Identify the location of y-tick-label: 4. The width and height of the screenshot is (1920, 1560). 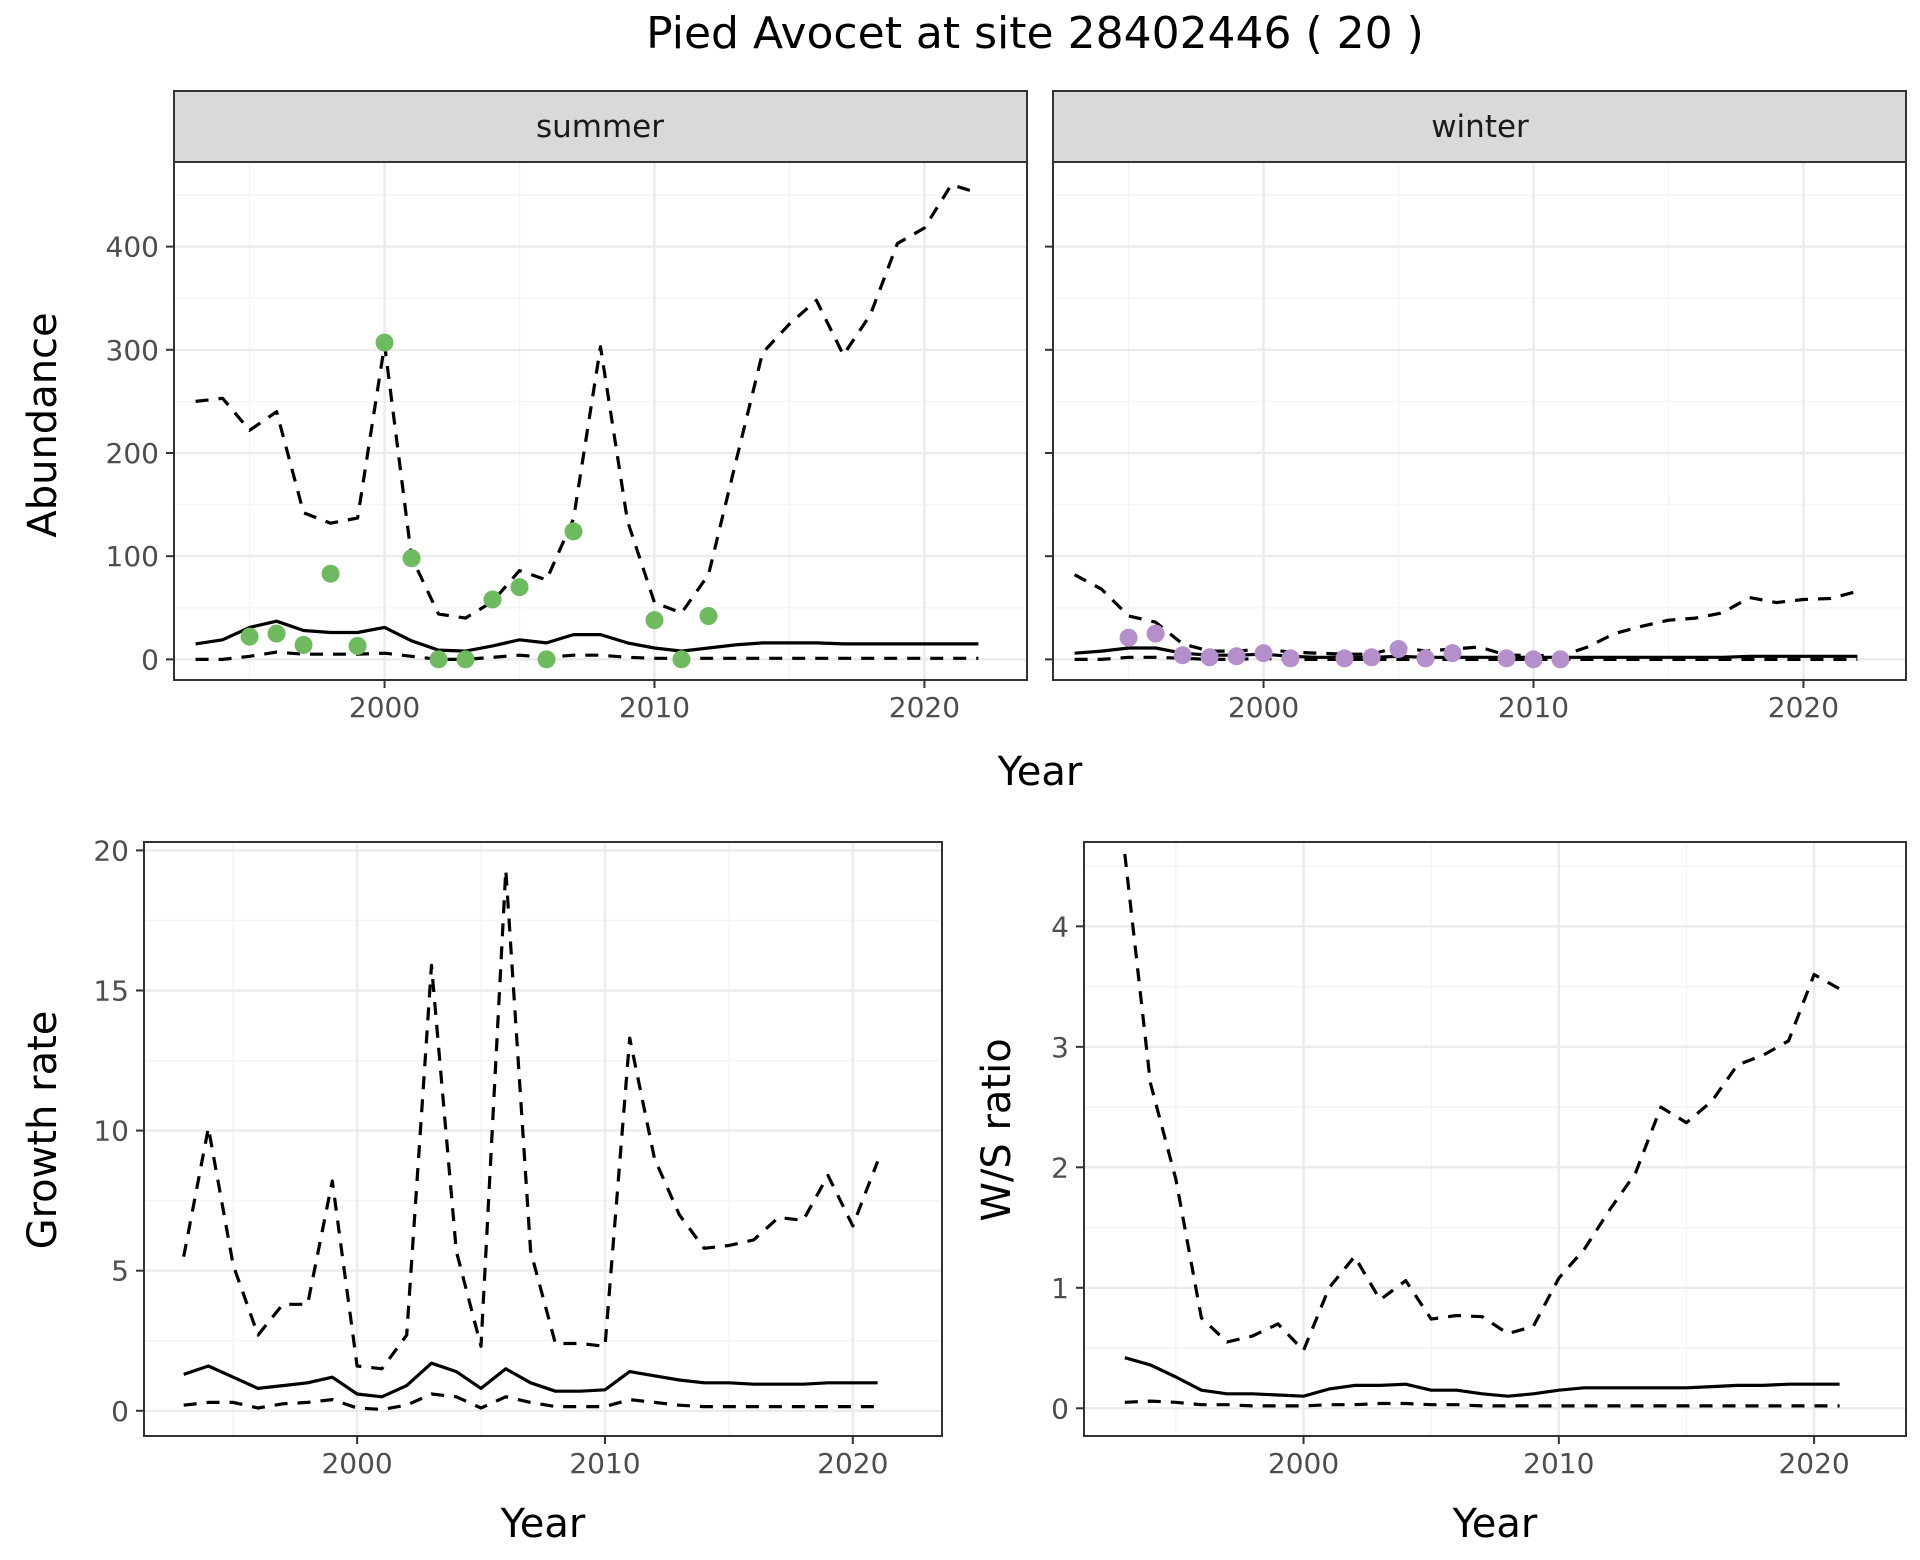
(1060, 926).